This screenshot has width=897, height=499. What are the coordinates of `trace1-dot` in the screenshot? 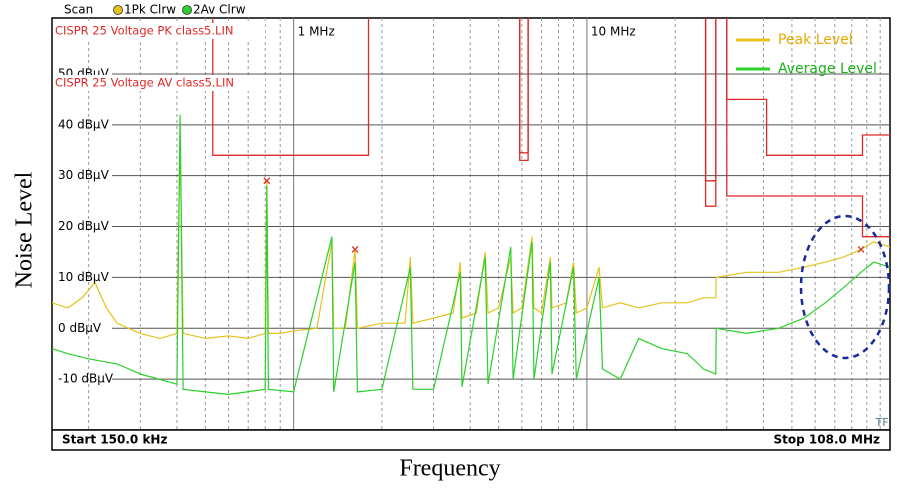 It's located at (118, 10).